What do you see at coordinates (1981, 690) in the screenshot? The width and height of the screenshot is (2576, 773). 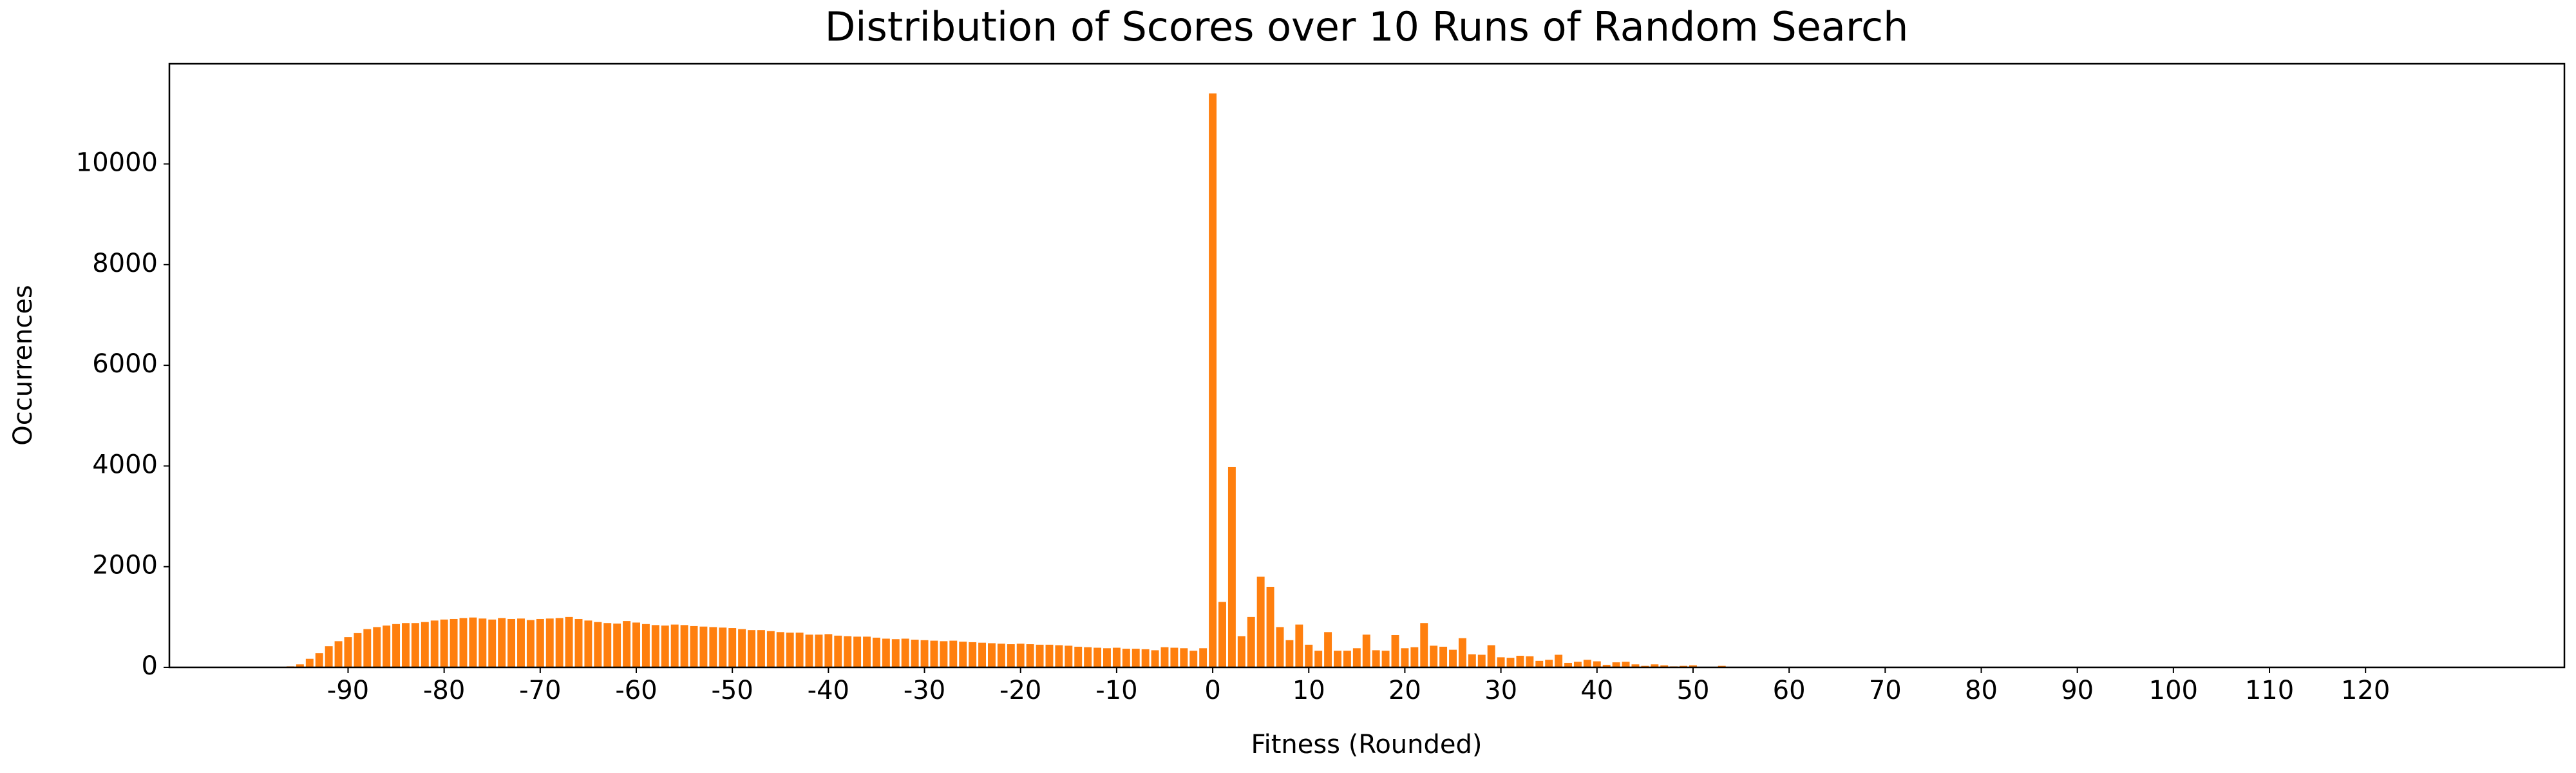 I see `x-tick-label: 80` at bounding box center [1981, 690].